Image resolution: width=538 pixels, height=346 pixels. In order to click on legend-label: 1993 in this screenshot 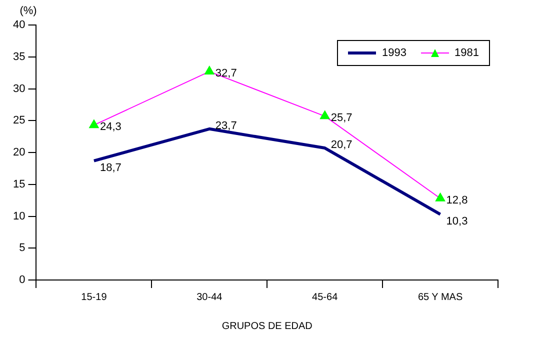, I will do `click(394, 53)`.